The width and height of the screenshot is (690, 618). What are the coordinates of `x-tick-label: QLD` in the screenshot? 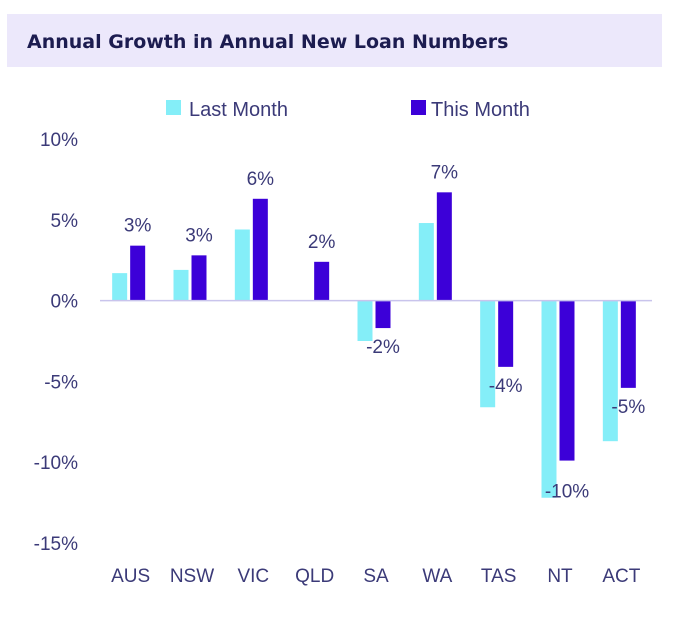 It's located at (314, 576).